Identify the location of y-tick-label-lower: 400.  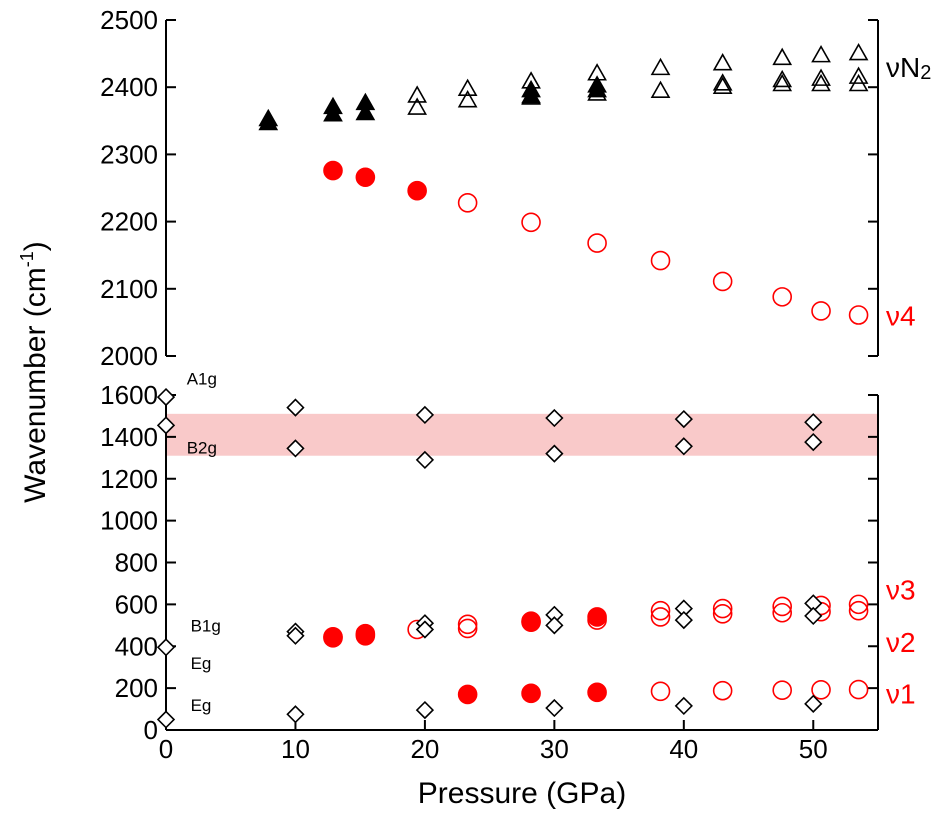
(136, 646).